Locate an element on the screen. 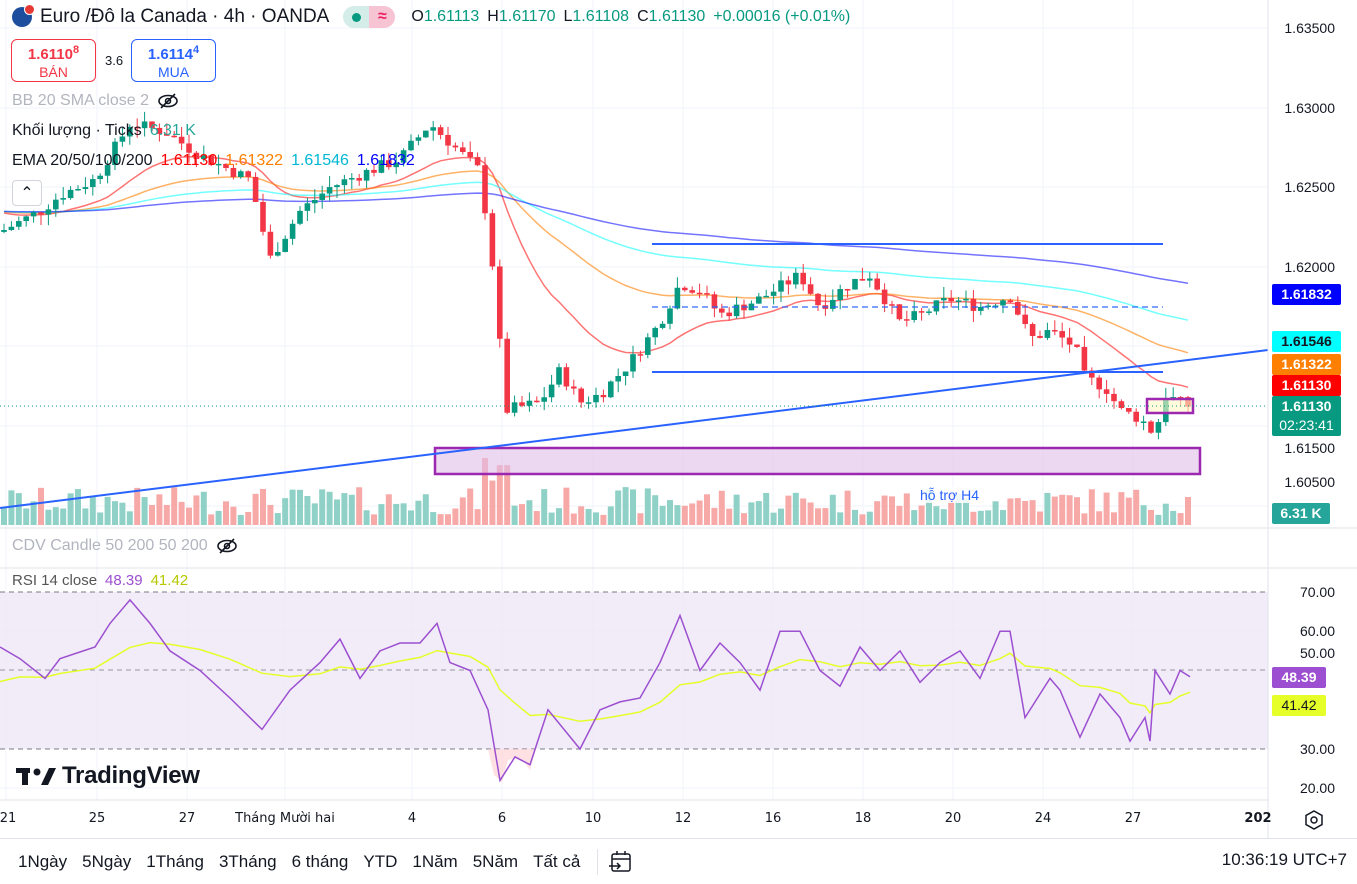 The image size is (1357, 884). low-label: L is located at coordinates (568, 16).